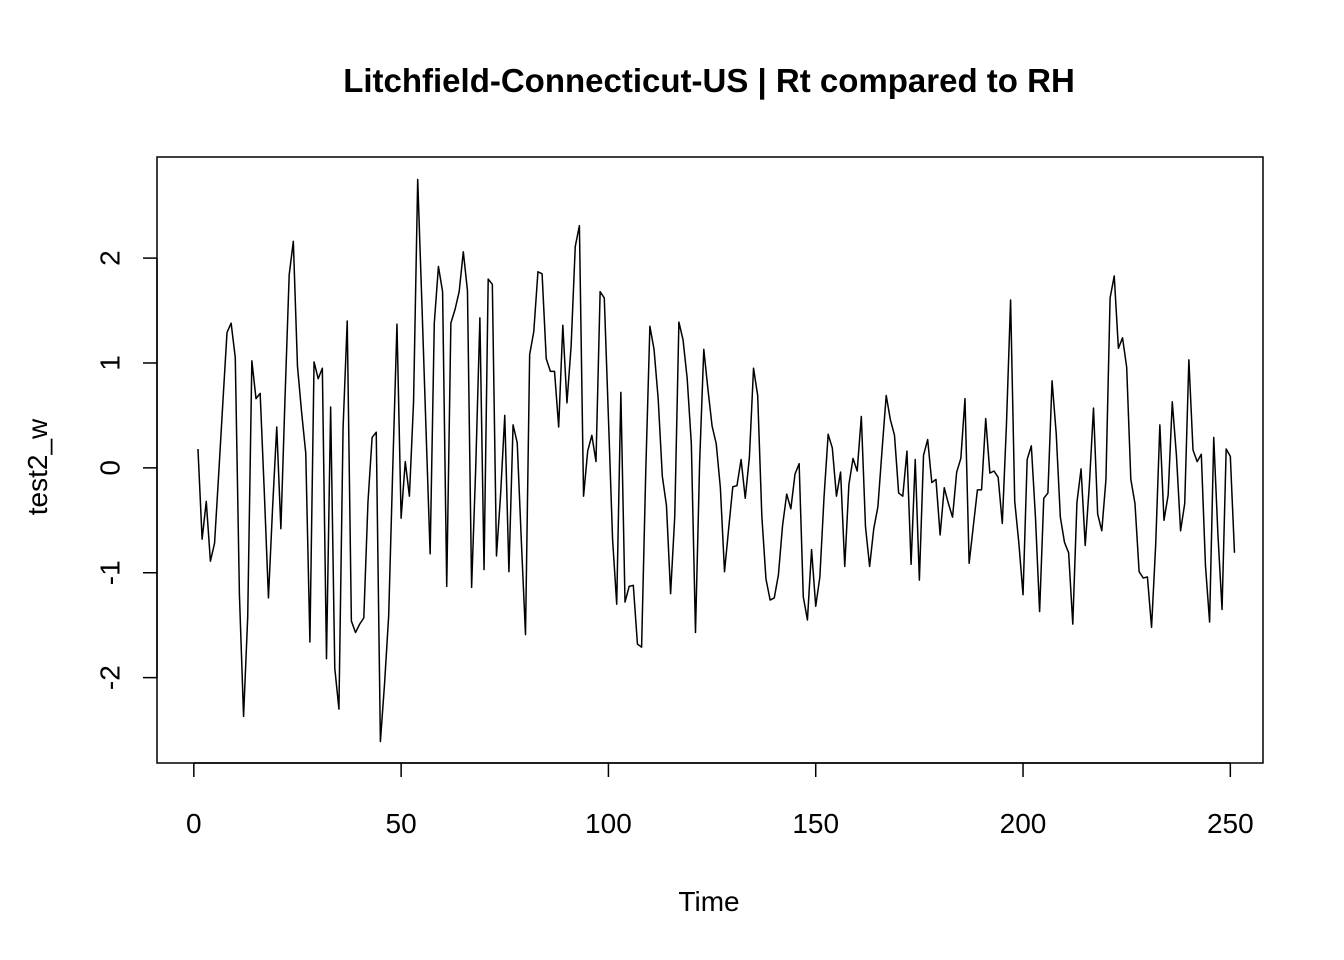 This screenshot has width=1344, height=960. I want to click on y-axis: -2 -1 0 1 2, so click(126, 470).